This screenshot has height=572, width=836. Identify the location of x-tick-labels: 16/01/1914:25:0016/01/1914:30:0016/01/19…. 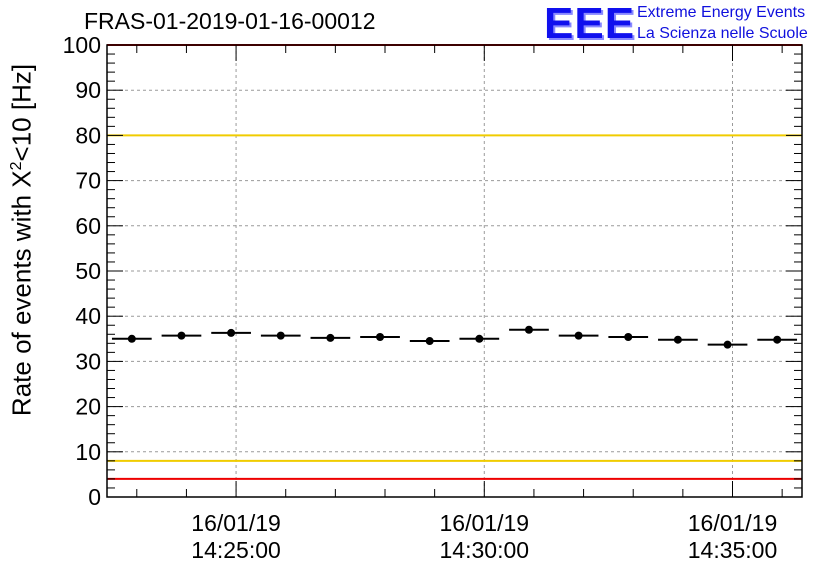
(484, 536).